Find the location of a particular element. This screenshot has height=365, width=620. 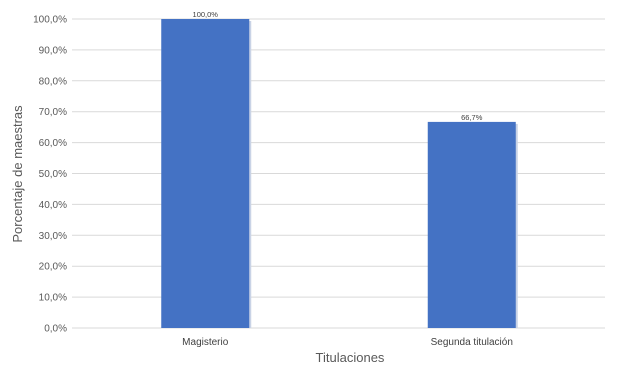

y-tick-label: 30,0% is located at coordinates (53, 236).